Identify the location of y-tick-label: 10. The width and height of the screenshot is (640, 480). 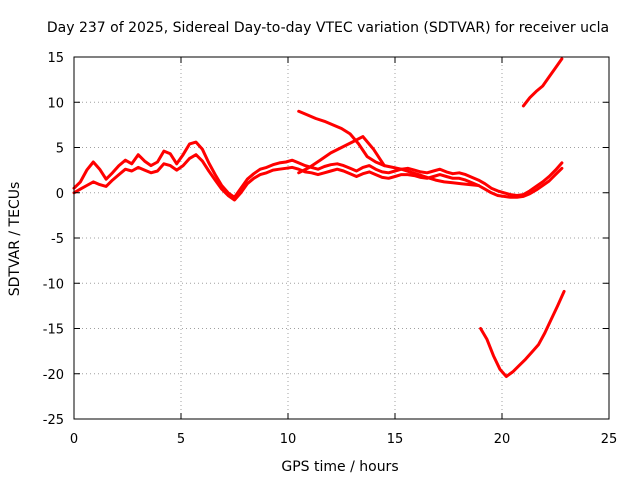
(55, 103).